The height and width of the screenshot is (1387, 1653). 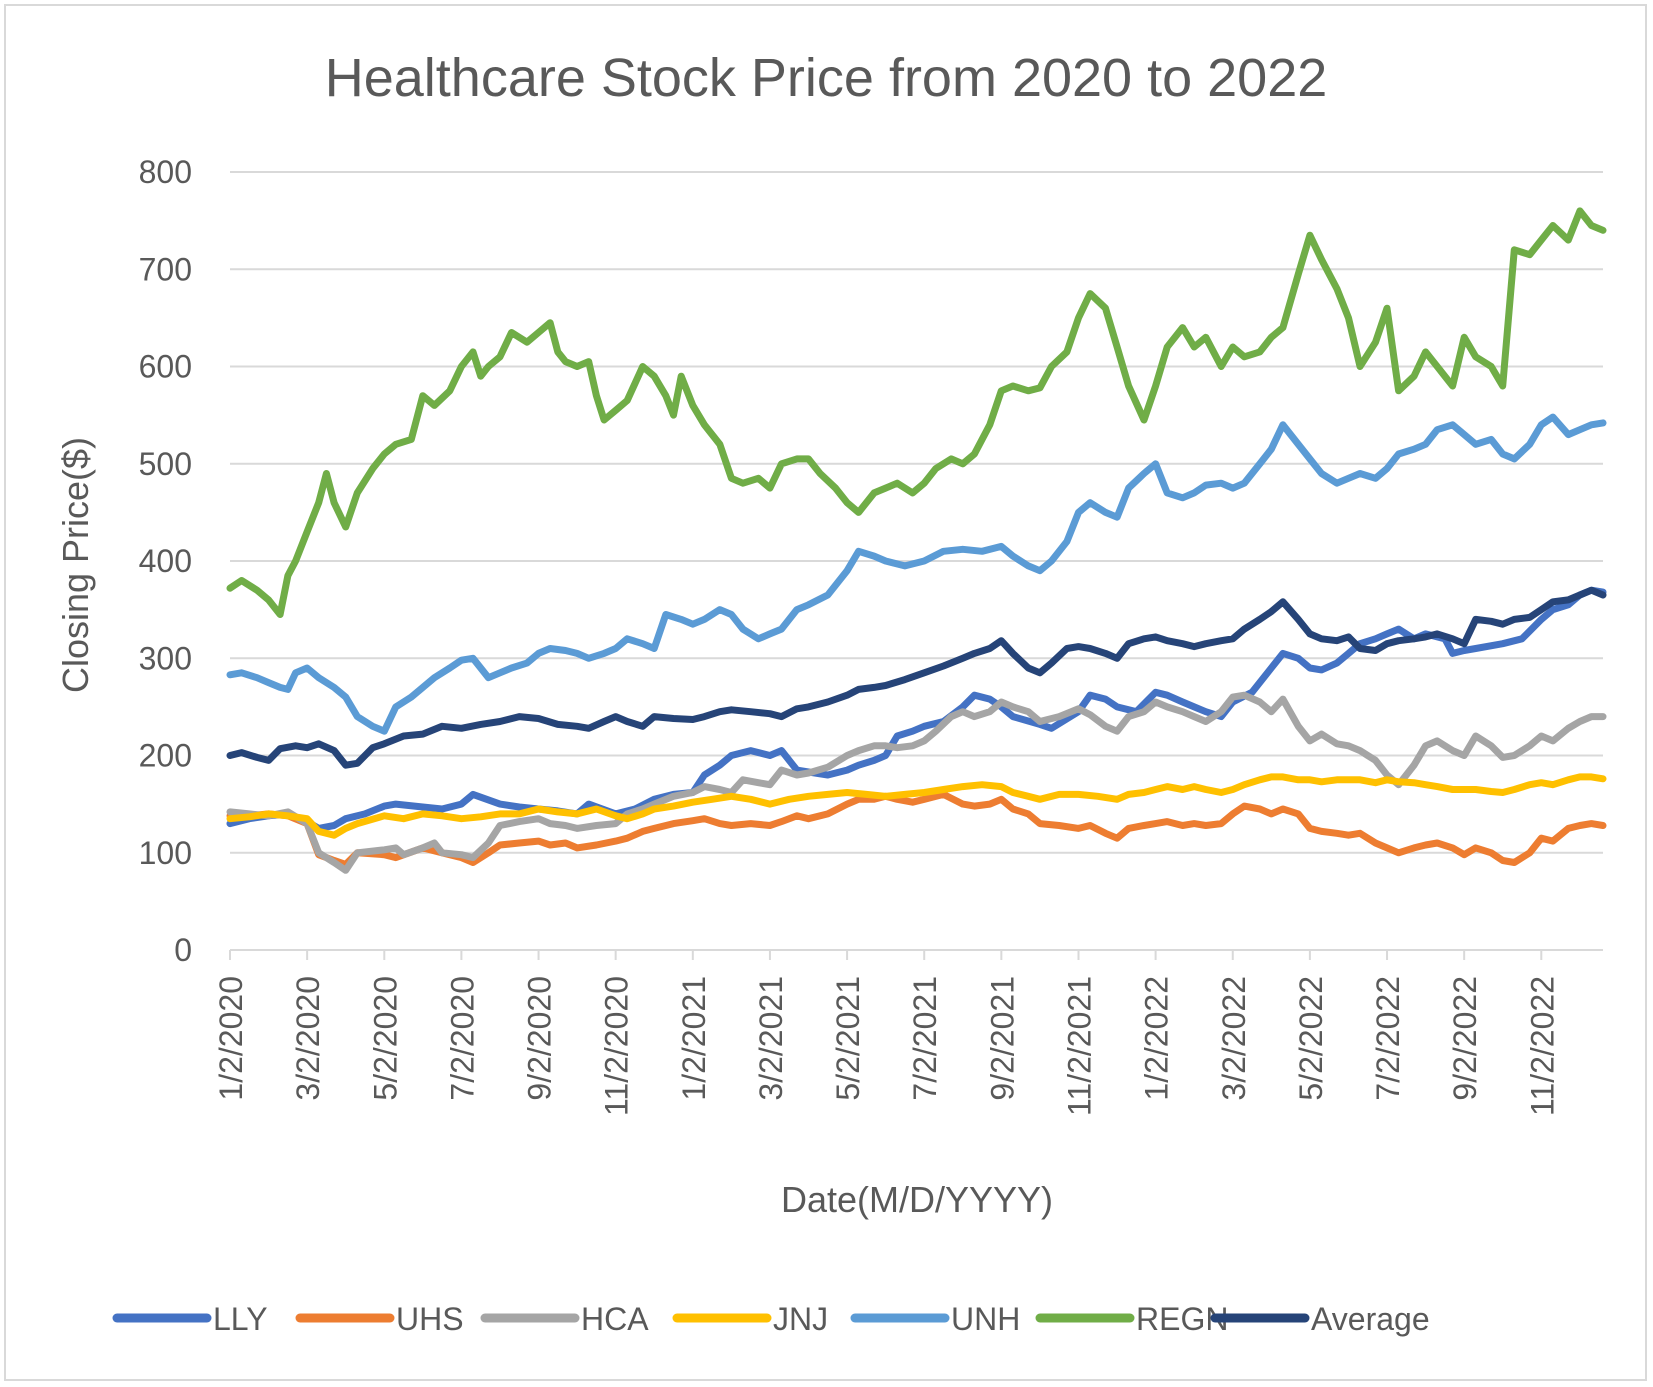 What do you see at coordinates (985, 1319) in the screenshot?
I see `legend-label-unh: UNH` at bounding box center [985, 1319].